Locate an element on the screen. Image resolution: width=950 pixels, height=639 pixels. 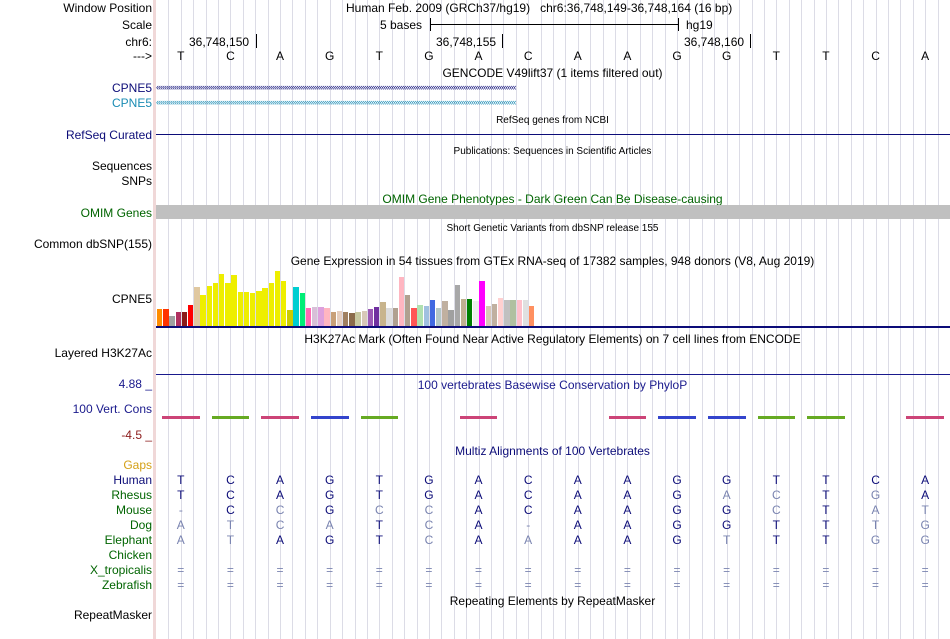
multiz-base: = is located at coordinates (528, 570).